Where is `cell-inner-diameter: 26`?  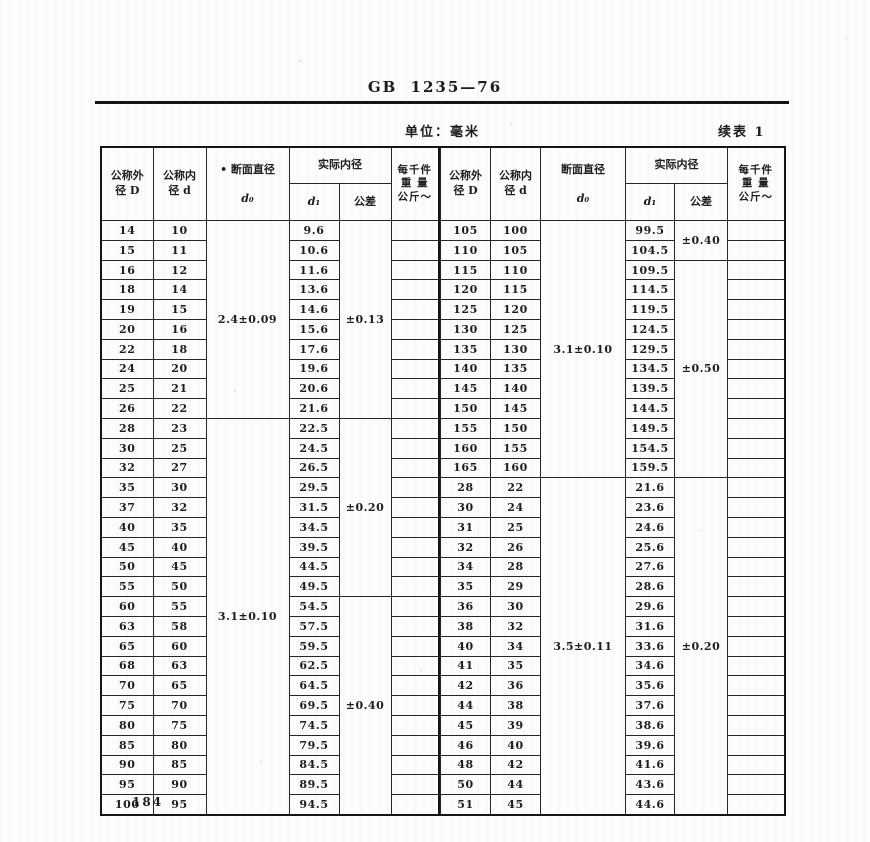 cell-inner-diameter: 26 is located at coordinates (515, 547).